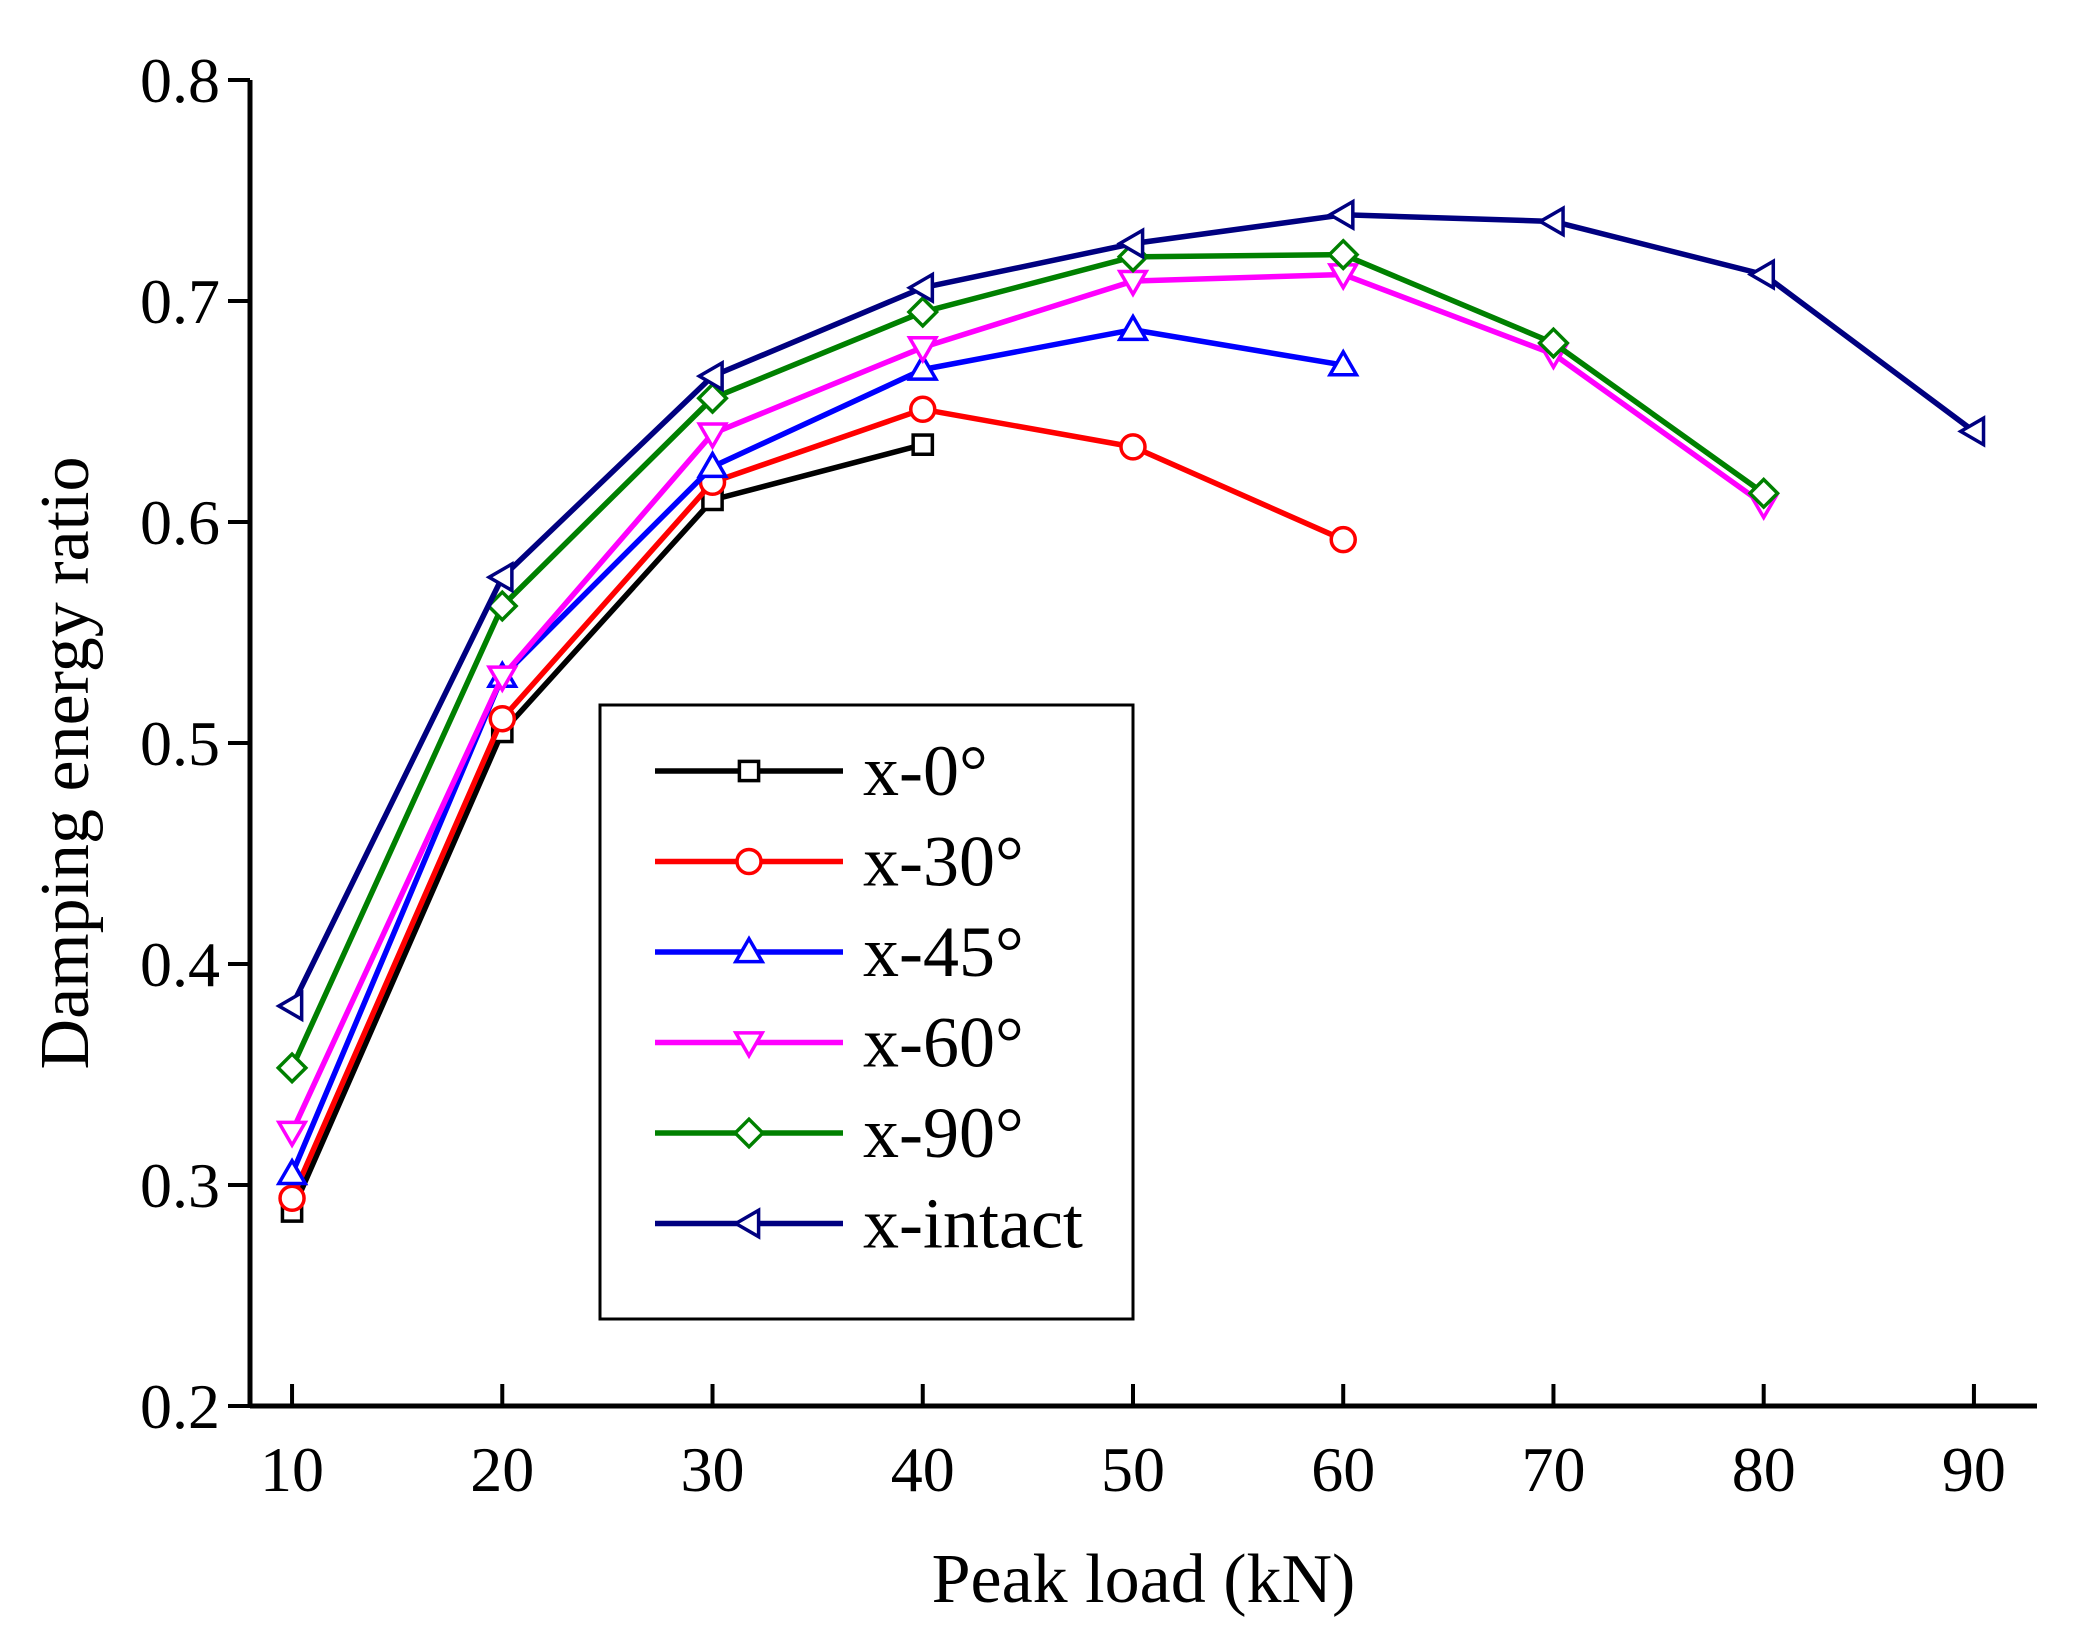 The width and height of the screenshot is (2080, 1626). Describe the element at coordinates (943, 1043) in the screenshot. I see `legend-label: x-60°` at that location.